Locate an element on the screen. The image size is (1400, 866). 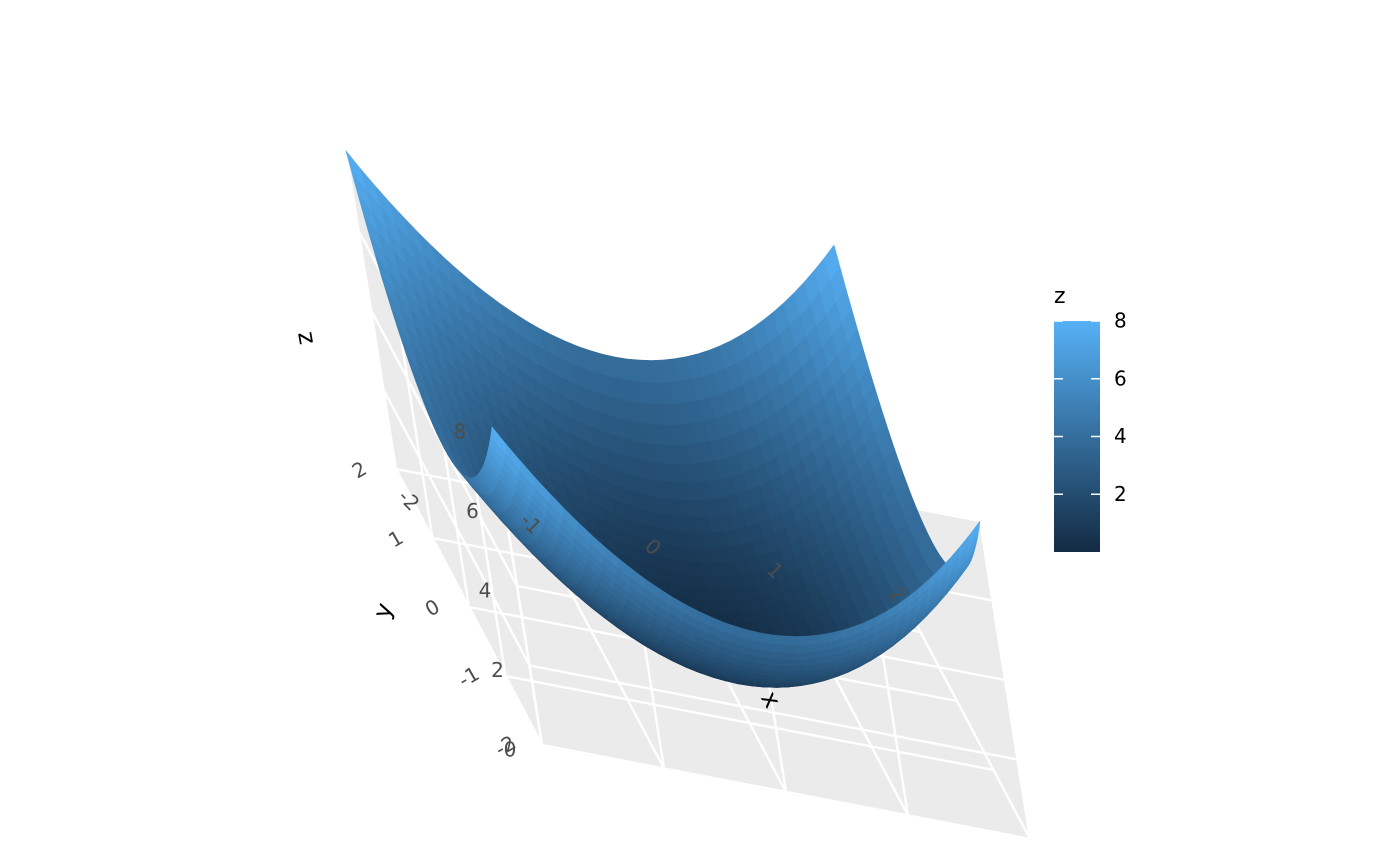
colorbar-legend: z 2 4 6 8 is located at coordinates (1090, 418).